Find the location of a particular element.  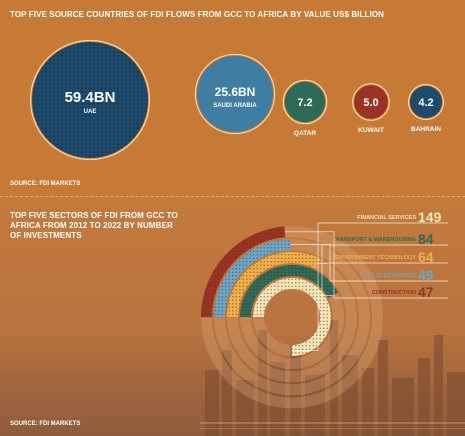

bubble-value-label: 4.2 is located at coordinates (425, 103).